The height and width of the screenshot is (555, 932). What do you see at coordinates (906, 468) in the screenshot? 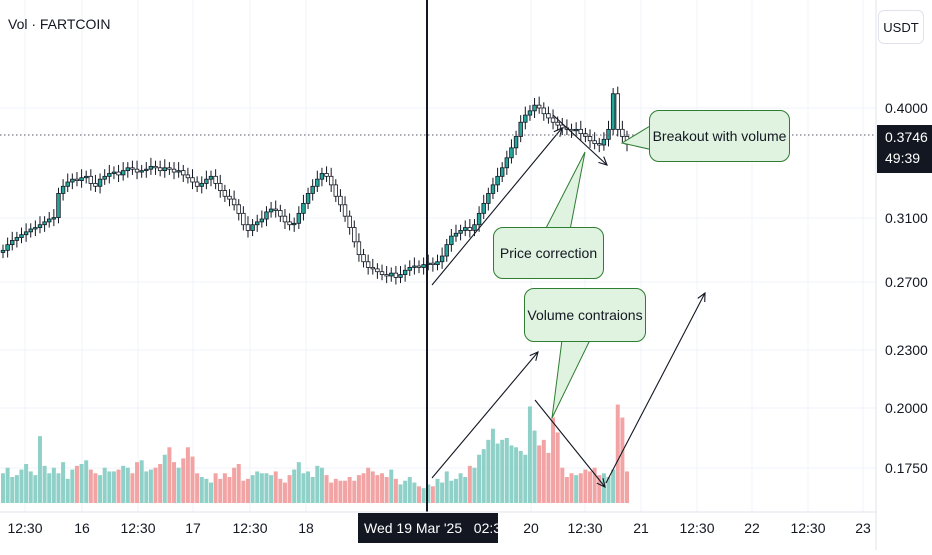
I see `price-tick-label: 0.1750` at bounding box center [906, 468].